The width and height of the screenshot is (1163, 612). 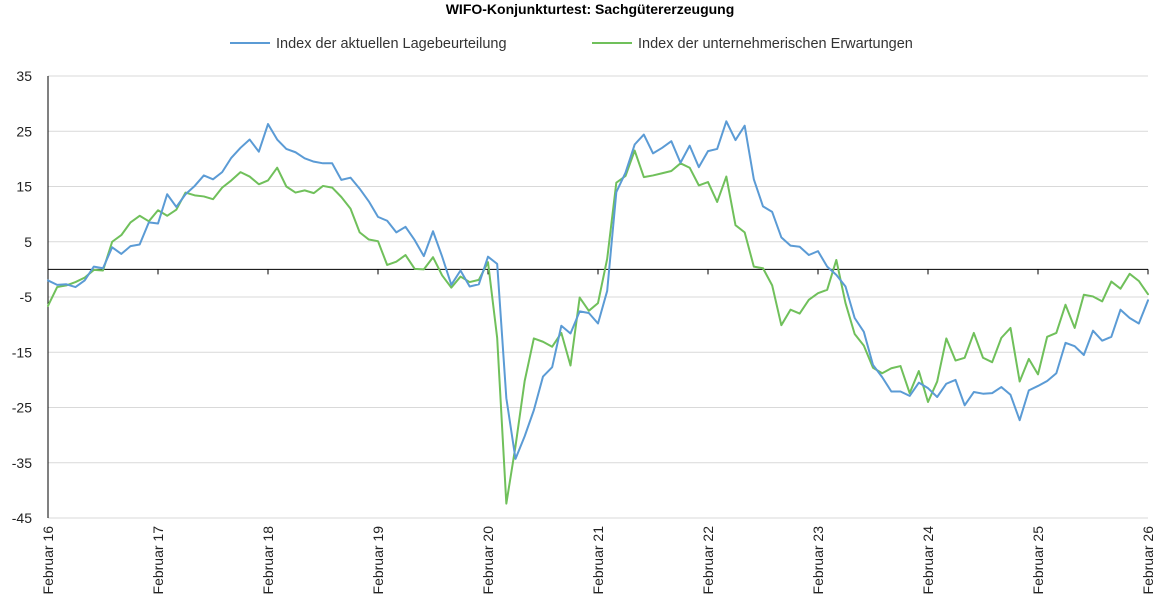 I want to click on x-tick-label: Februar 17, so click(x=158, y=560).